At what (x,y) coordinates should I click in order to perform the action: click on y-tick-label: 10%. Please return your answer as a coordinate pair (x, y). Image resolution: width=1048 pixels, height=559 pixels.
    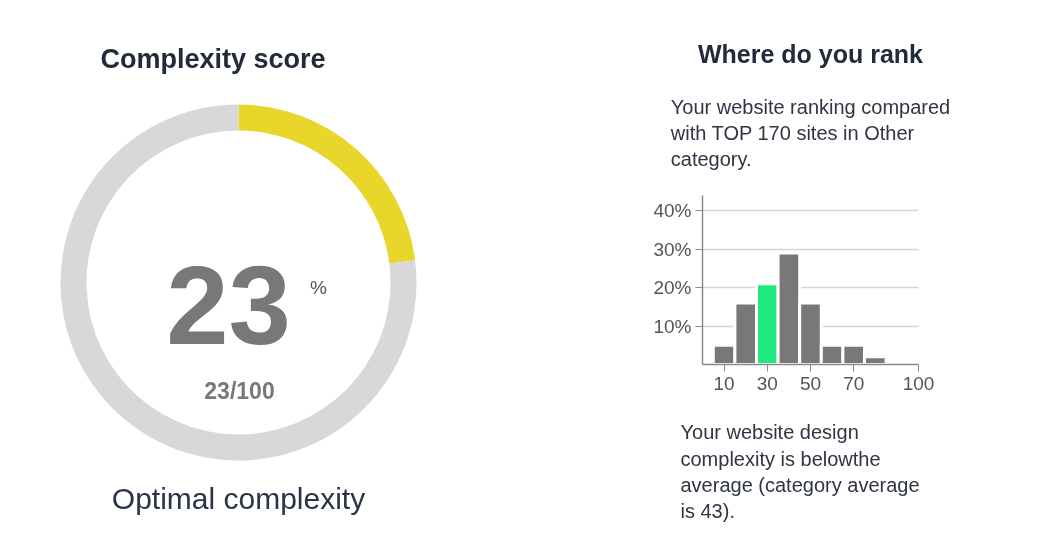
    Looking at the image, I should click on (672, 326).